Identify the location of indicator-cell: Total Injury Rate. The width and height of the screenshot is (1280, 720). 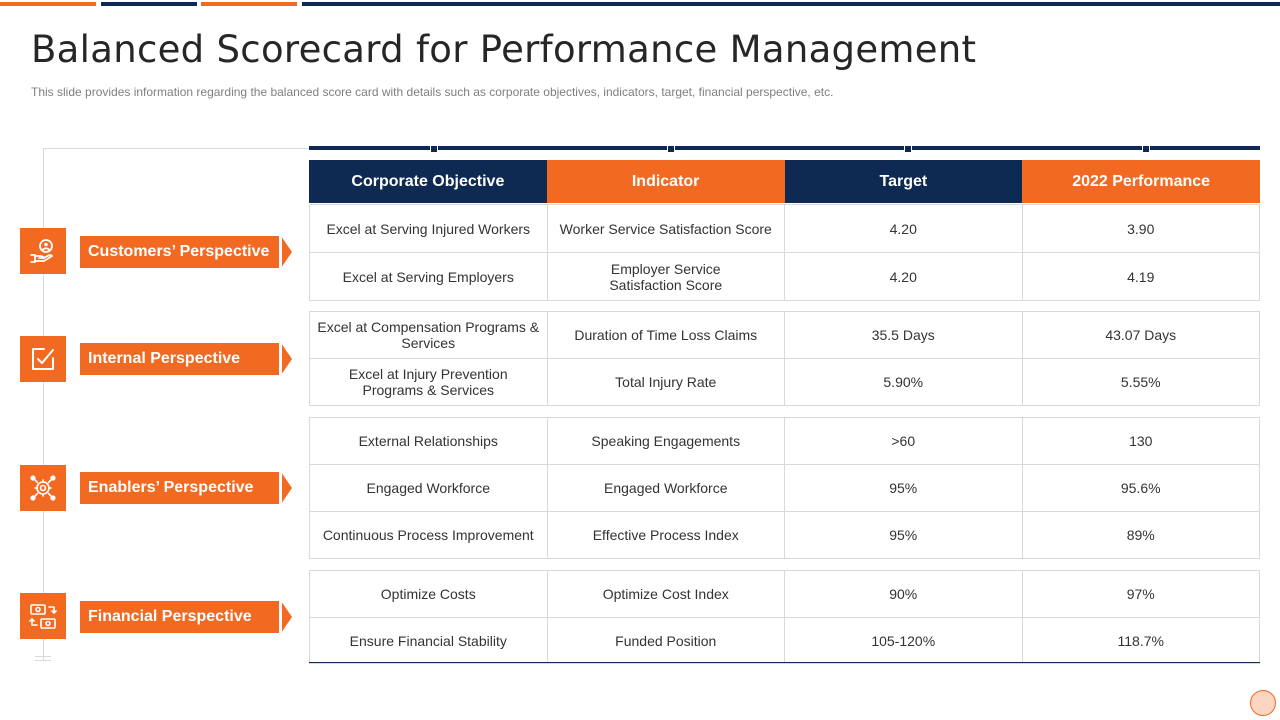
(665, 382).